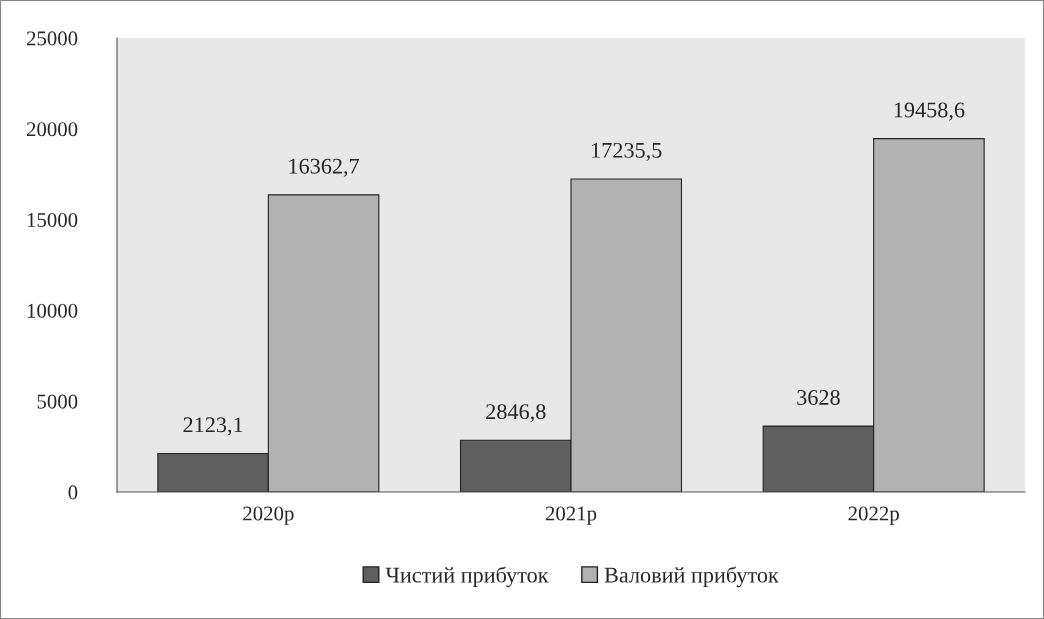  What do you see at coordinates (467, 577) in the screenshot?
I see `legend-label: Чистий прибуток` at bounding box center [467, 577].